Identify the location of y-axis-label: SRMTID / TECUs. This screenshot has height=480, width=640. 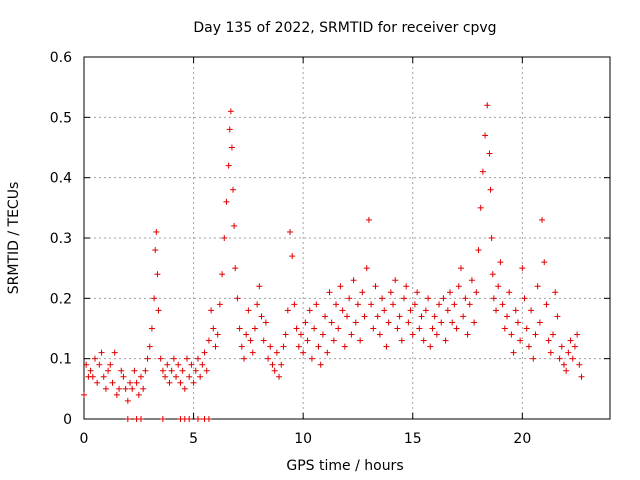
(14, 238).